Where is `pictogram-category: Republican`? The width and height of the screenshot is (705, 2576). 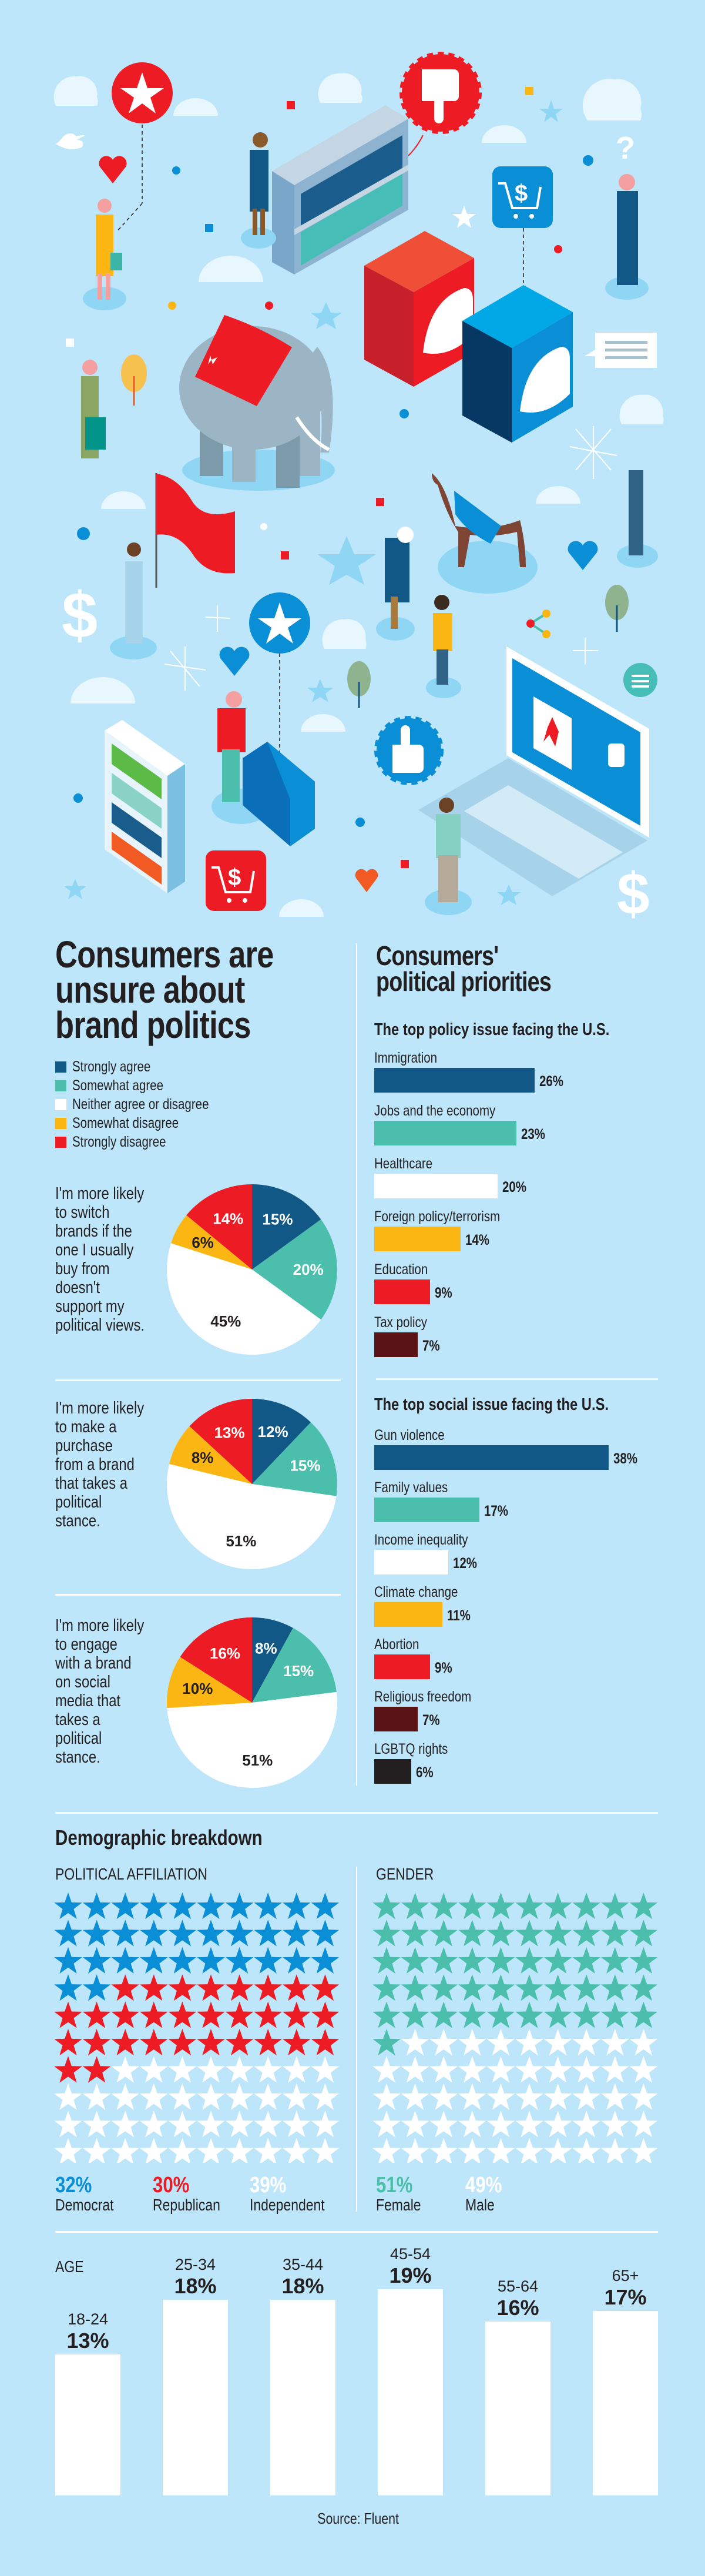
pictogram-category: Republican is located at coordinates (186, 2205).